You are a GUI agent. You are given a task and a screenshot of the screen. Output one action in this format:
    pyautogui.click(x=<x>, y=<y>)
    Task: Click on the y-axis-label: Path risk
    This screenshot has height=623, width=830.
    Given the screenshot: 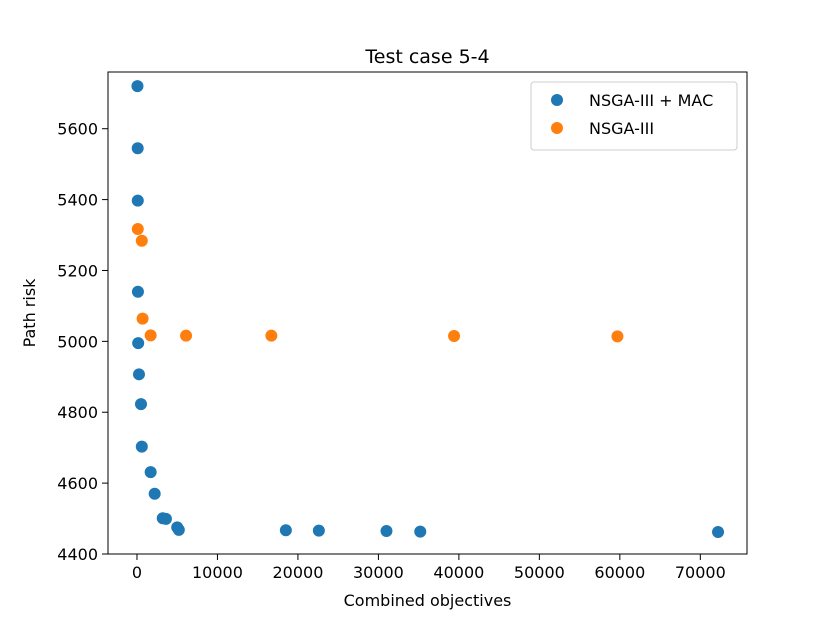 What is the action you would take?
    pyautogui.click(x=29, y=313)
    